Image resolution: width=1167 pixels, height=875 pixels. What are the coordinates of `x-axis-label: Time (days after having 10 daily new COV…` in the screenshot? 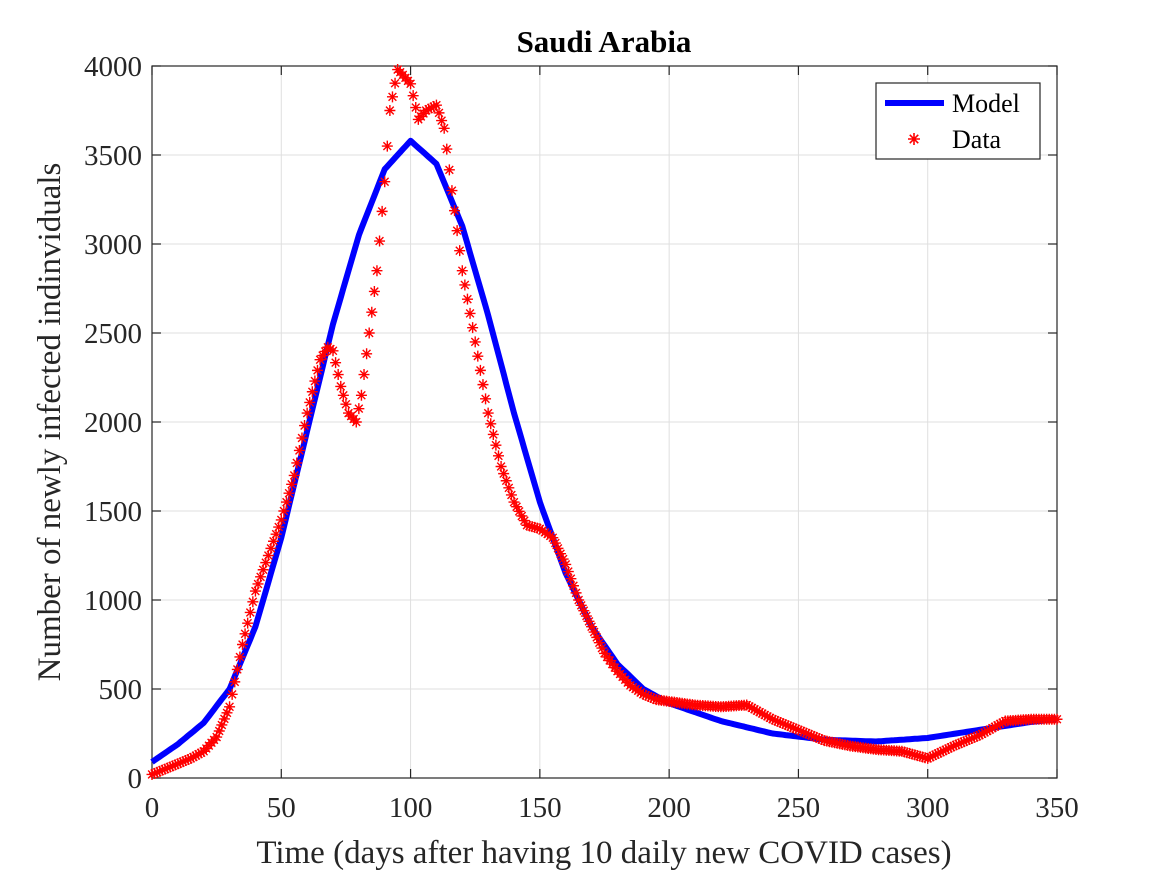 It's located at (603, 853).